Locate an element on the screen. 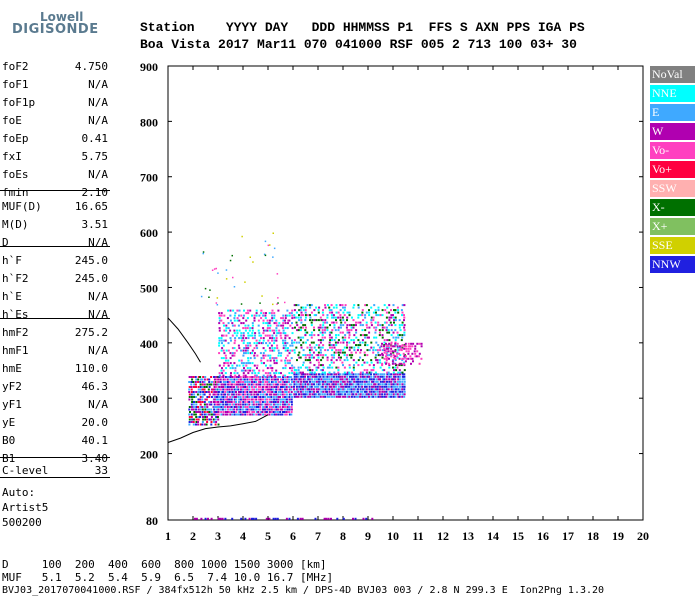 The image size is (700, 600). param-name: C-level is located at coordinates (25, 470).